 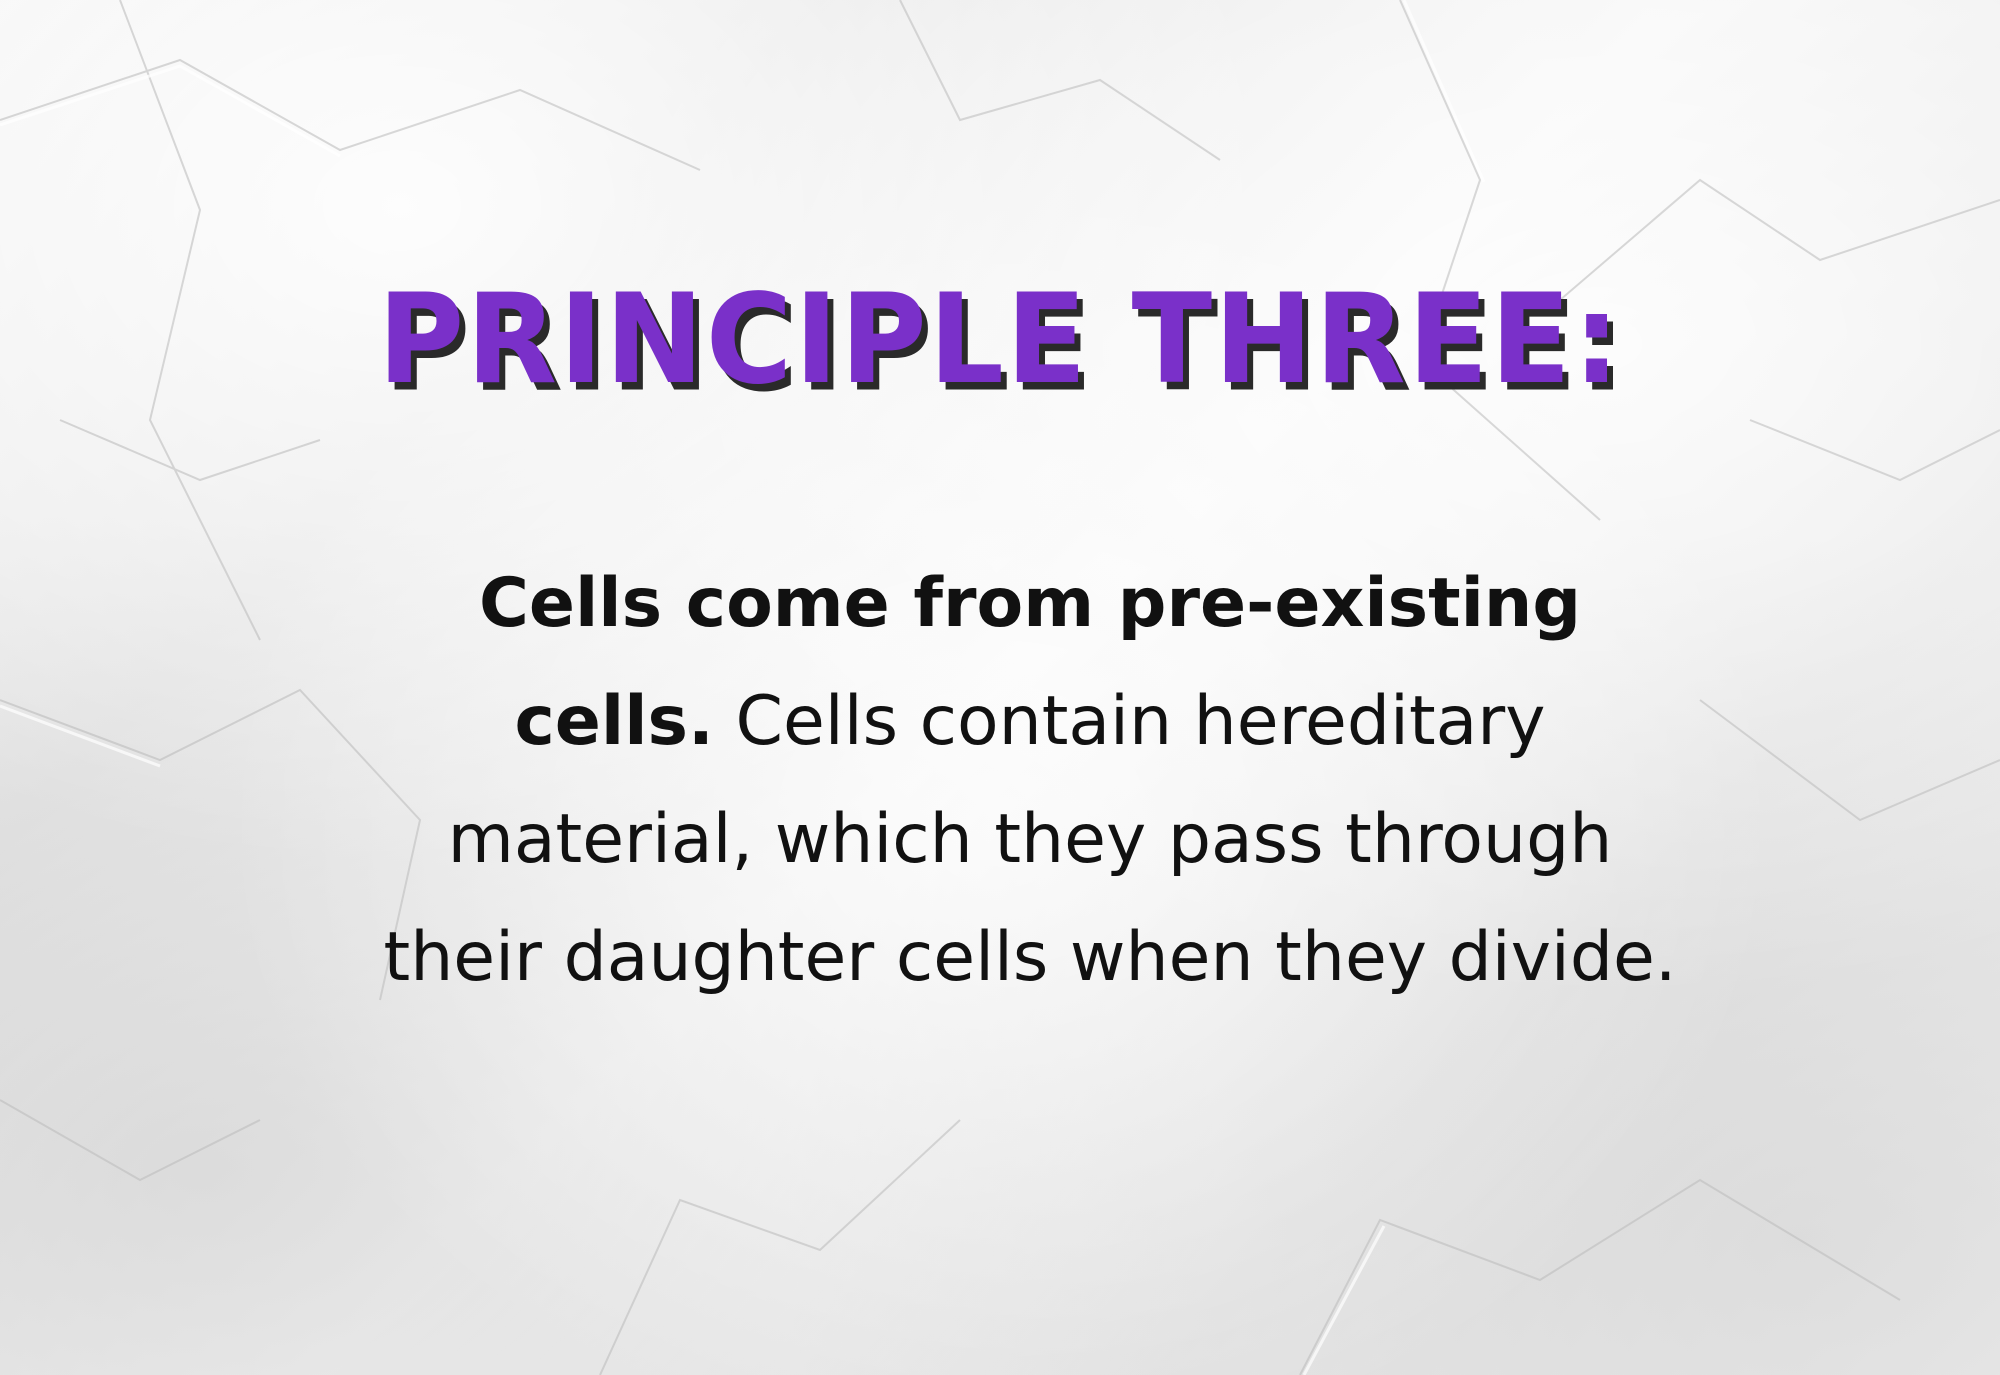 I want to click on lead-sentence: Cells come from pre-existing cells., so click(x=1030, y=662).